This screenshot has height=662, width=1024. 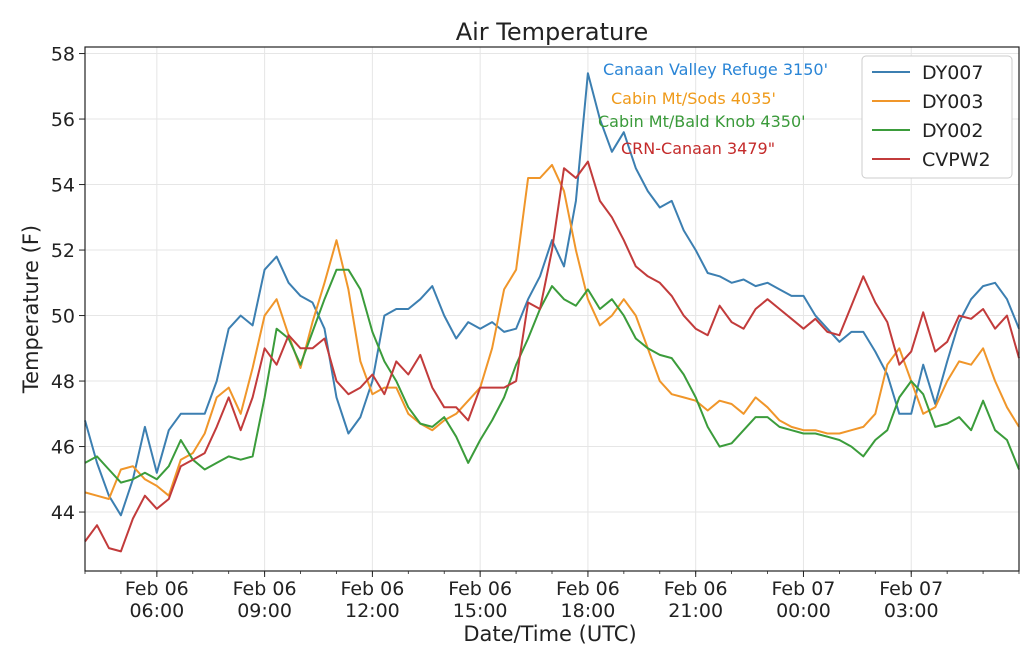 I want to click on legend-label-dy003: DY003, so click(x=952, y=102).